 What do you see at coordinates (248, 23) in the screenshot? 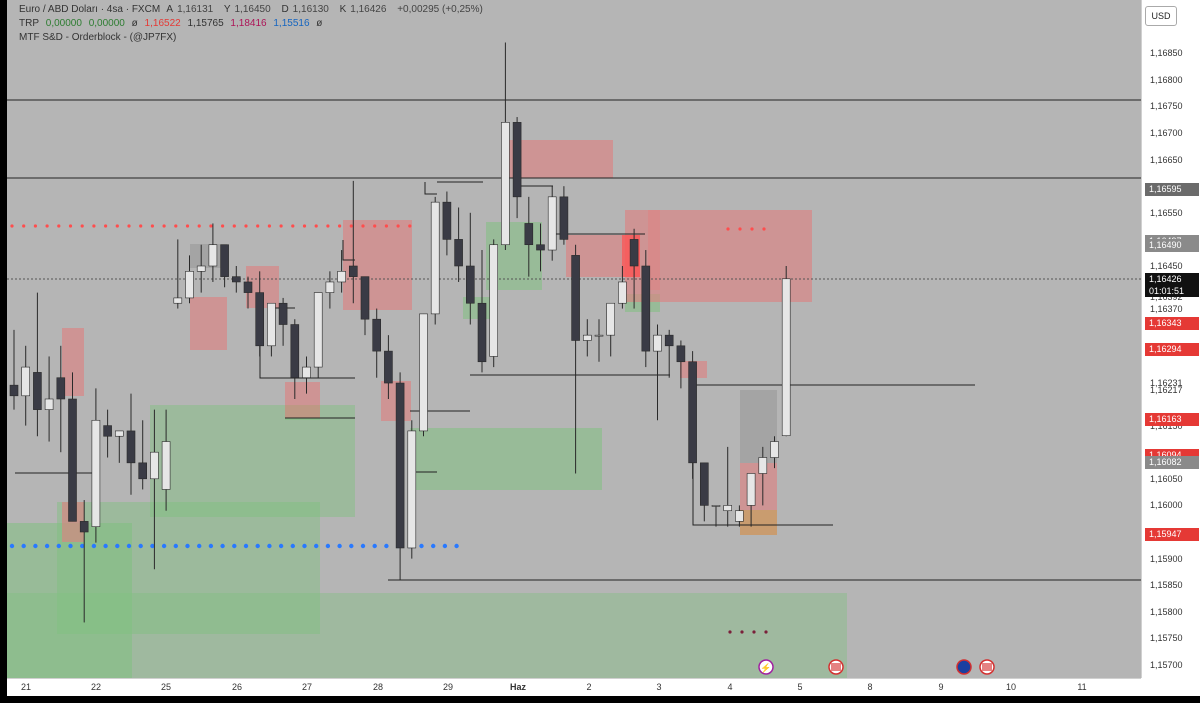
I see `trp-value: 1,18416` at bounding box center [248, 23].